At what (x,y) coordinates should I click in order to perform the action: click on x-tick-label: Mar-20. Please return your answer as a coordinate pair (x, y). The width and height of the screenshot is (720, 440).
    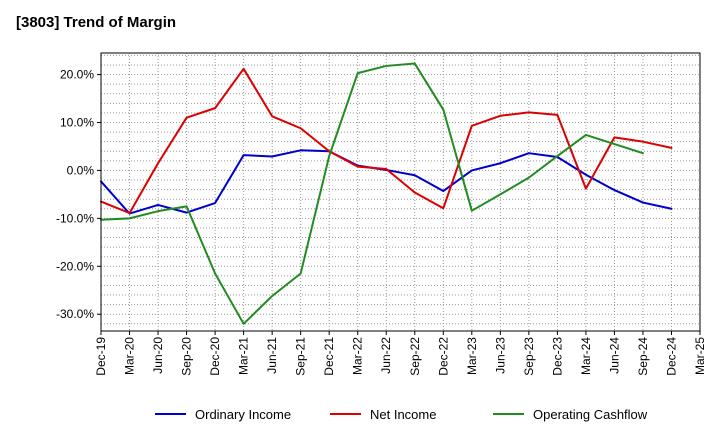
    Looking at the image, I should click on (130, 356).